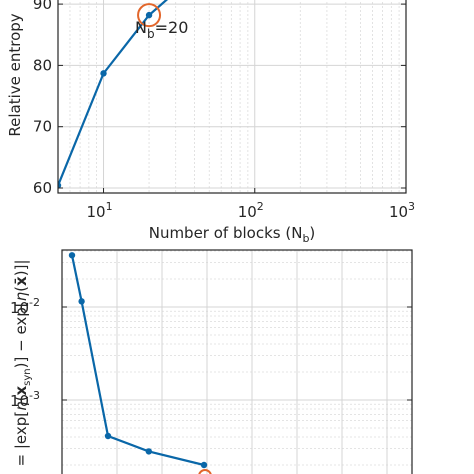 The height and width of the screenshot is (474, 474). I want to click on top-y-tick-label: 60, so click(42, 188).